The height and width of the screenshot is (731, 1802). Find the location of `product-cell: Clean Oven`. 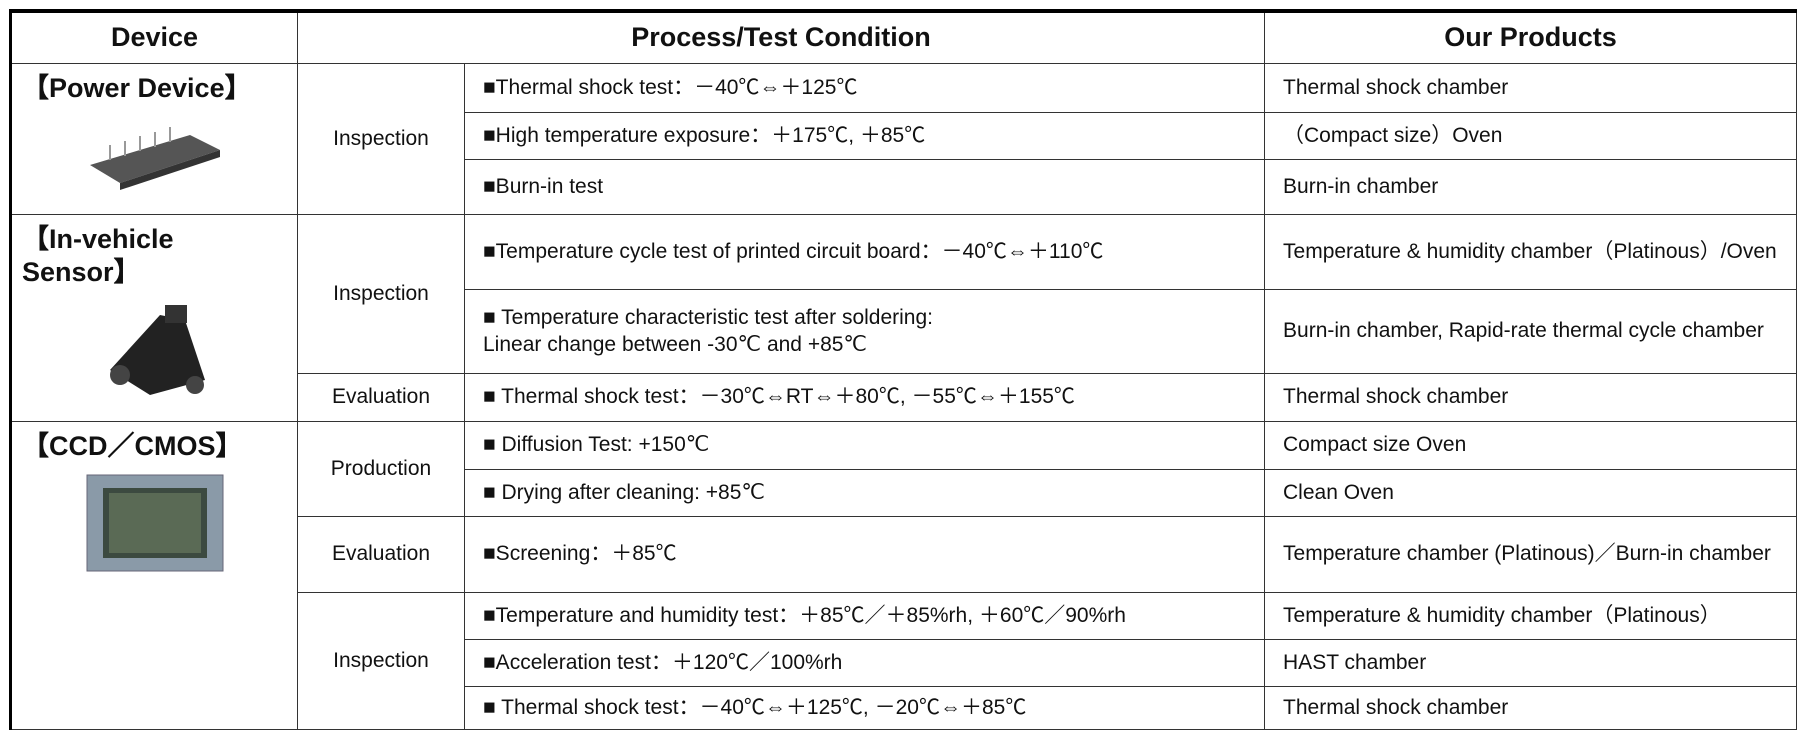

product-cell: Clean Oven is located at coordinates (1531, 492).